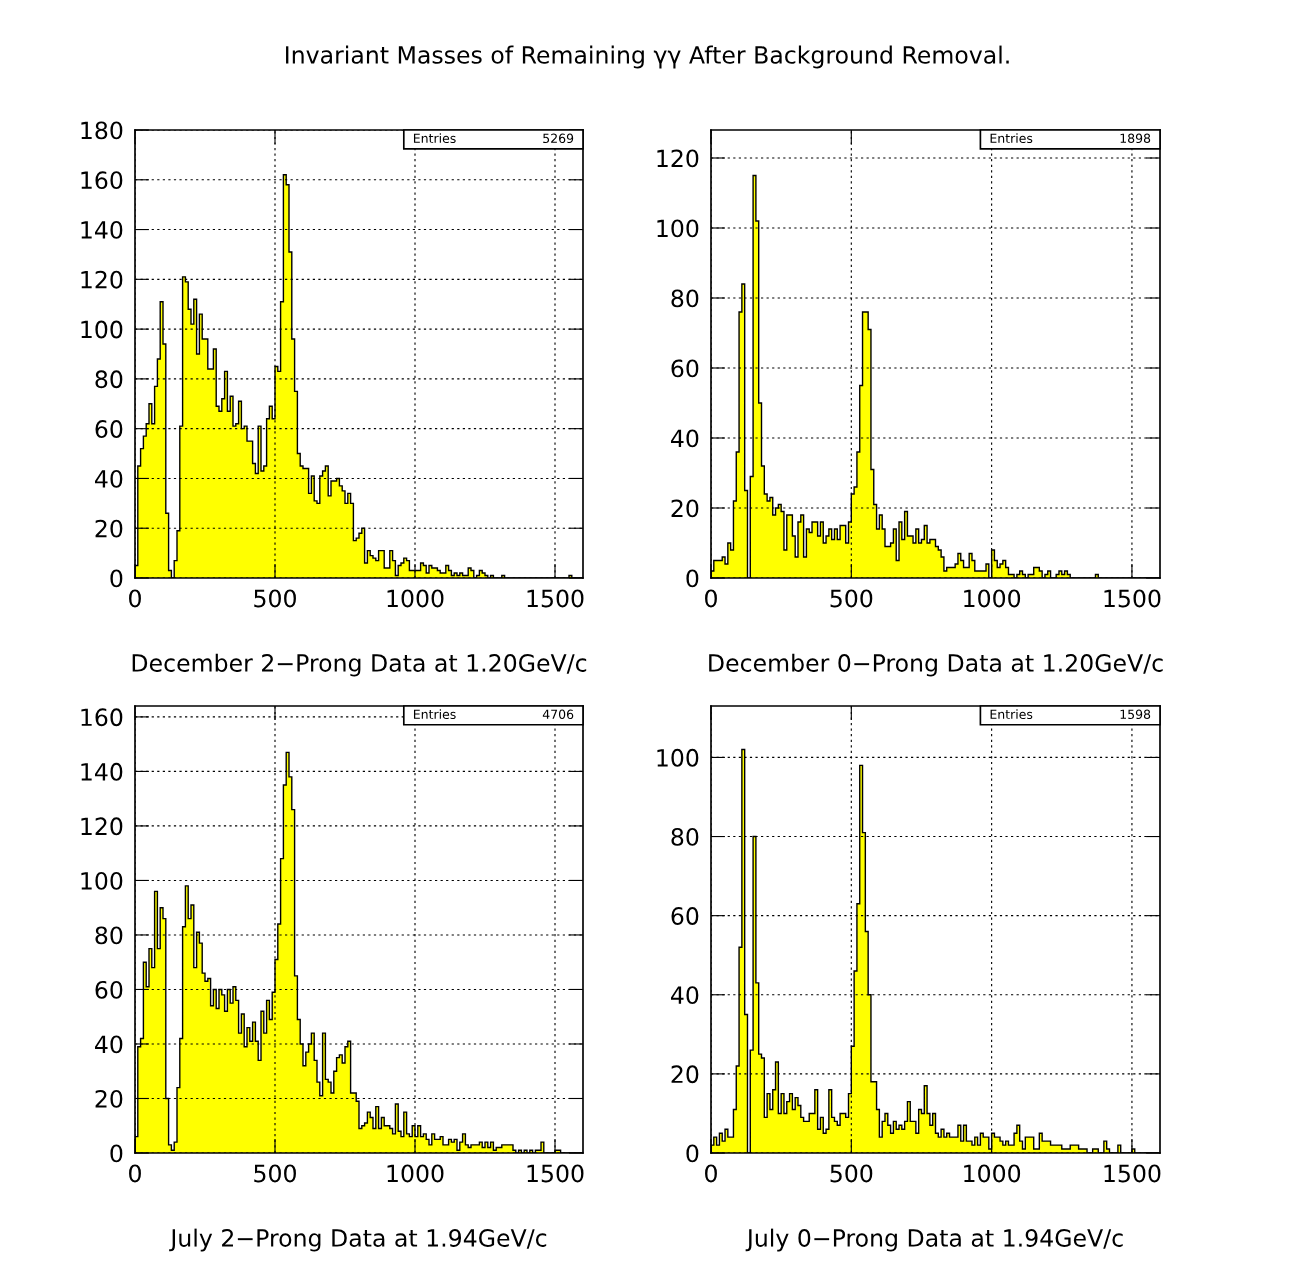 Image resolution: width=1295 pixels, height=1279 pixels. I want to click on x-axis-title: July 0−Prong Data at 1.94GeV/c, so click(934, 1240).